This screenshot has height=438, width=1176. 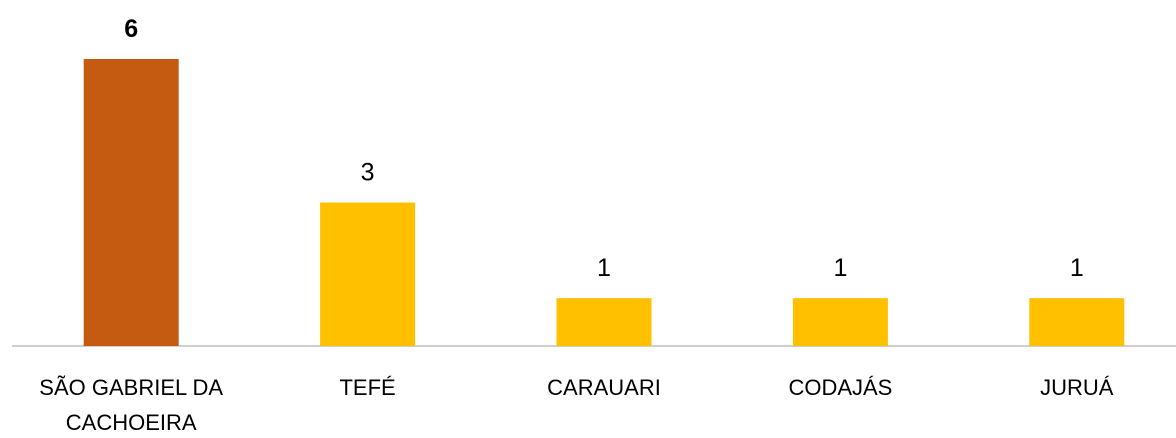 What do you see at coordinates (840, 387) in the screenshot?
I see `x-tick-label: CODAJÁS` at bounding box center [840, 387].